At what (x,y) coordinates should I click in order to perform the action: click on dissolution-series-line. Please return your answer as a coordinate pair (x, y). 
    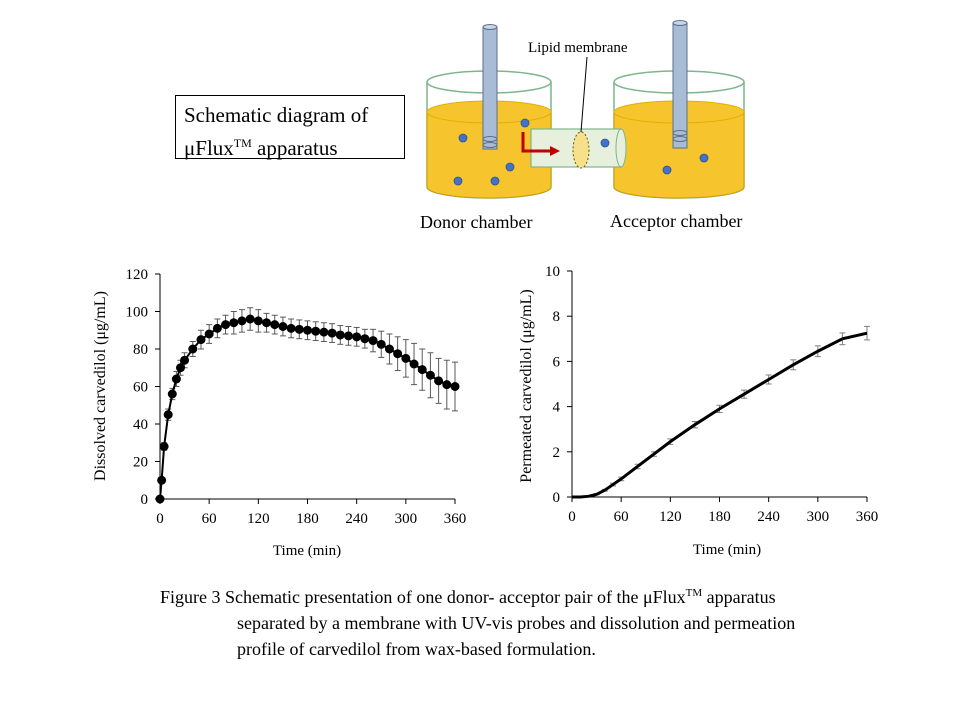
    Looking at the image, I should click on (307, 408).